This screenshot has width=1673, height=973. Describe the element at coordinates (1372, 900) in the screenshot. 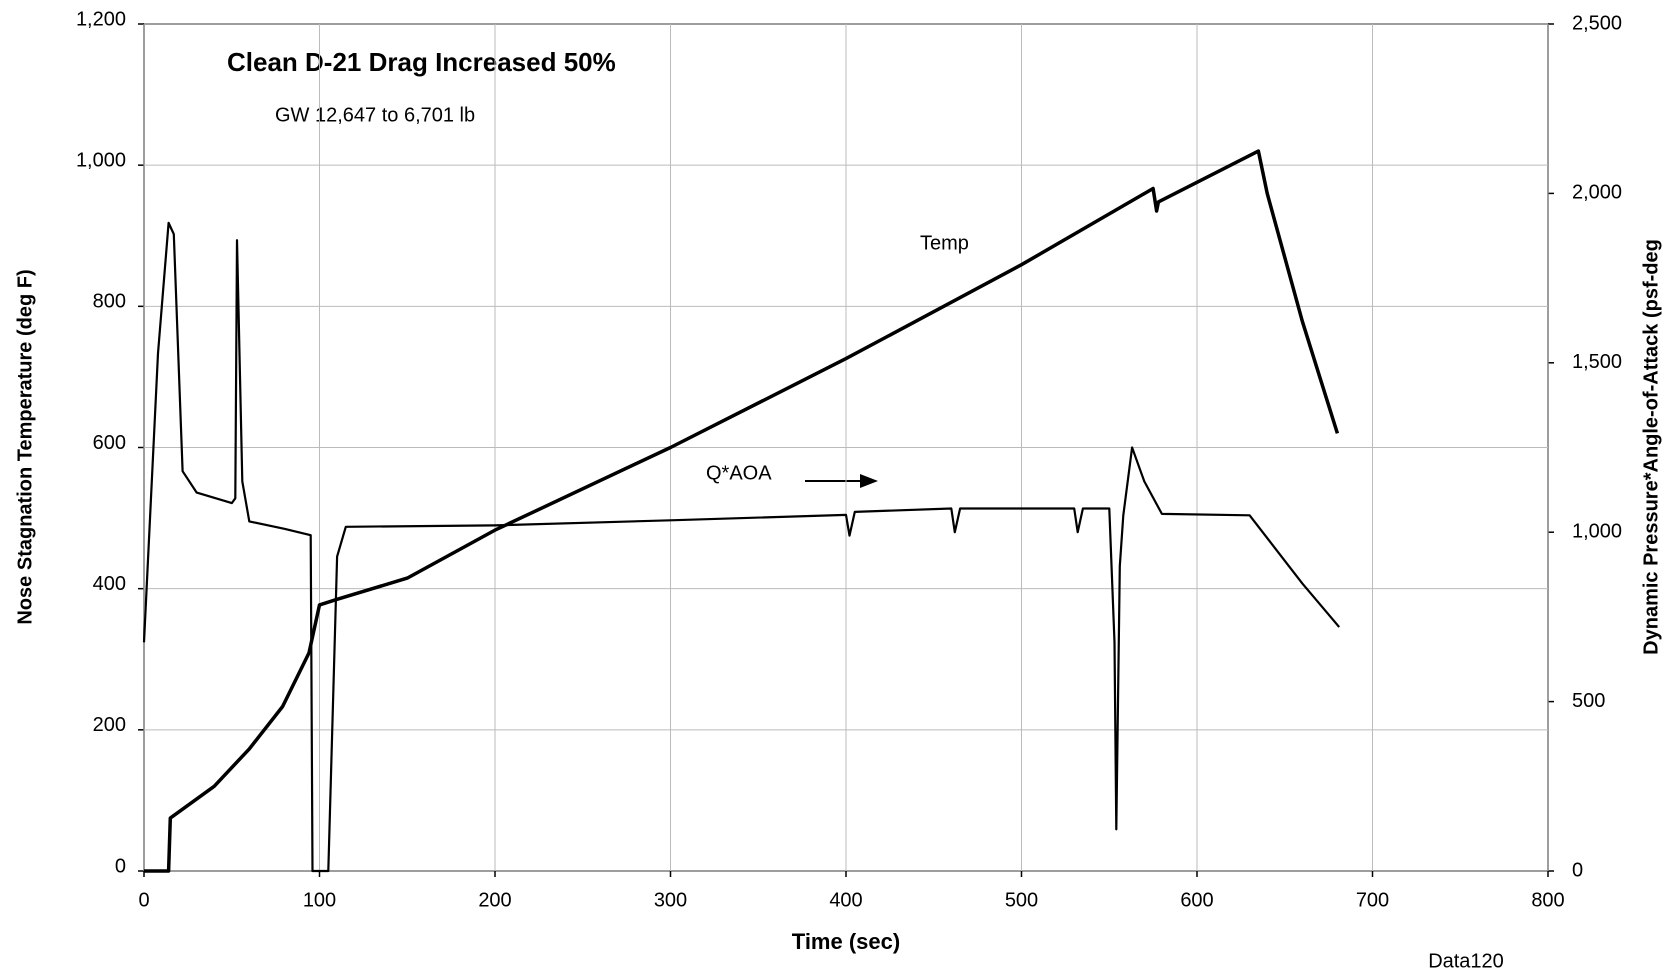

I see `x-tick-label: 700` at that location.